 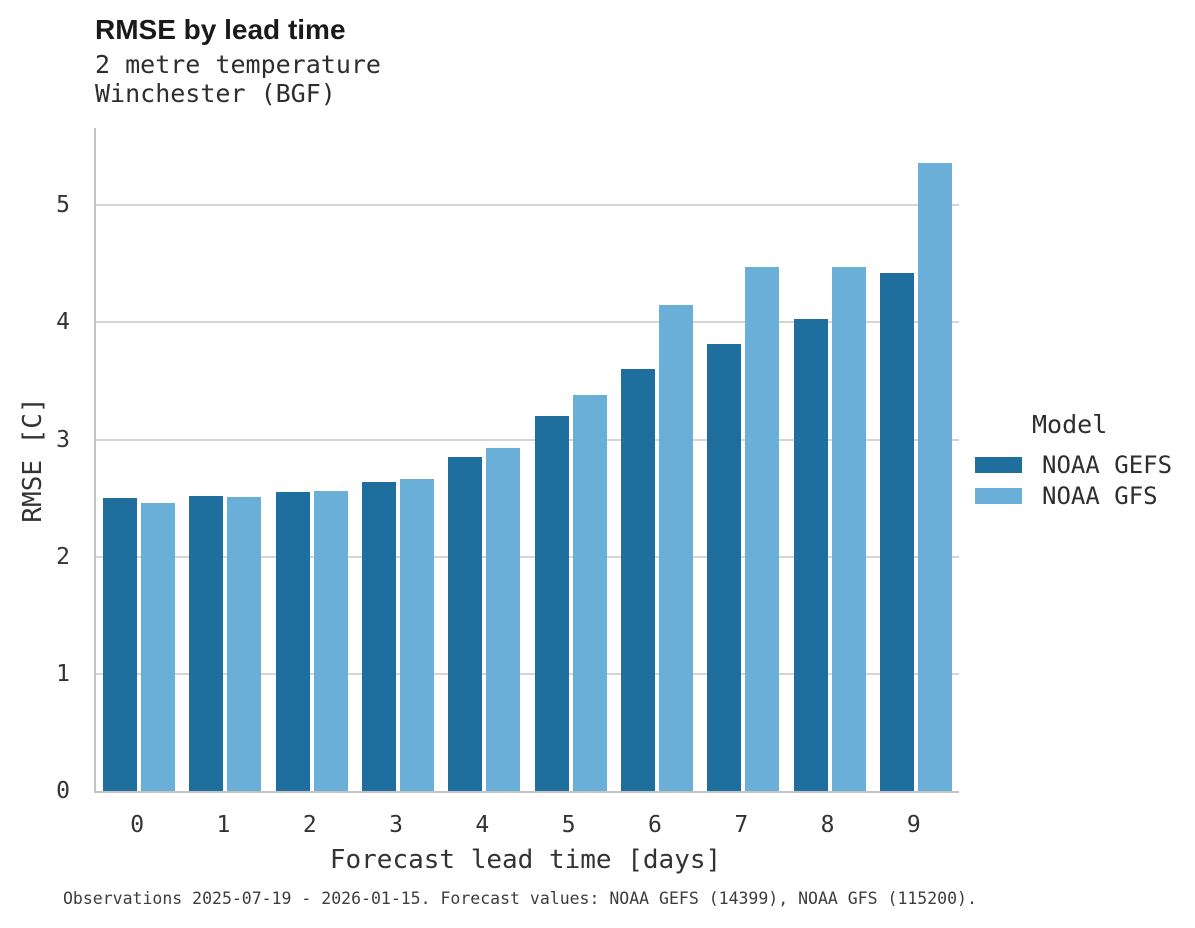 I want to click on y-tick-label: 3, so click(x=63, y=439).